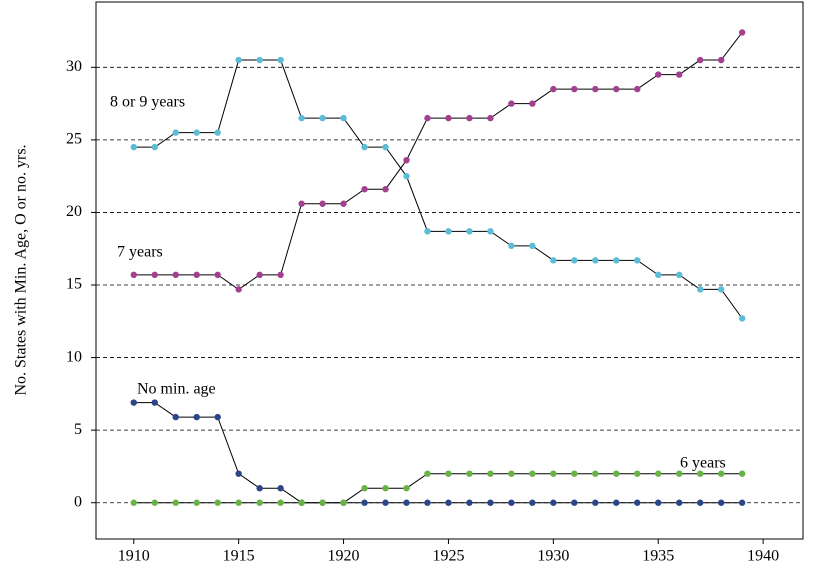  What do you see at coordinates (134, 556) in the screenshot?
I see `x-tick-label: 1910` at bounding box center [134, 556].